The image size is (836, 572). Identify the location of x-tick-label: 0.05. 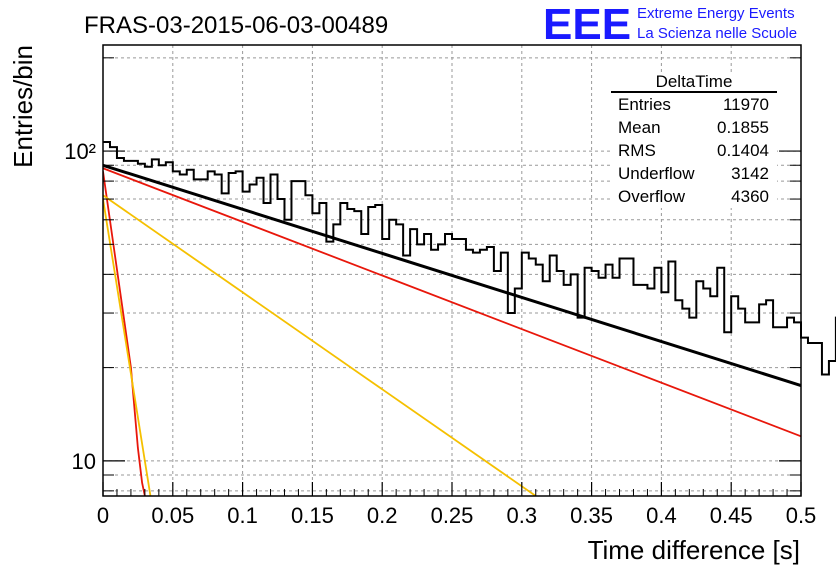
(172, 515).